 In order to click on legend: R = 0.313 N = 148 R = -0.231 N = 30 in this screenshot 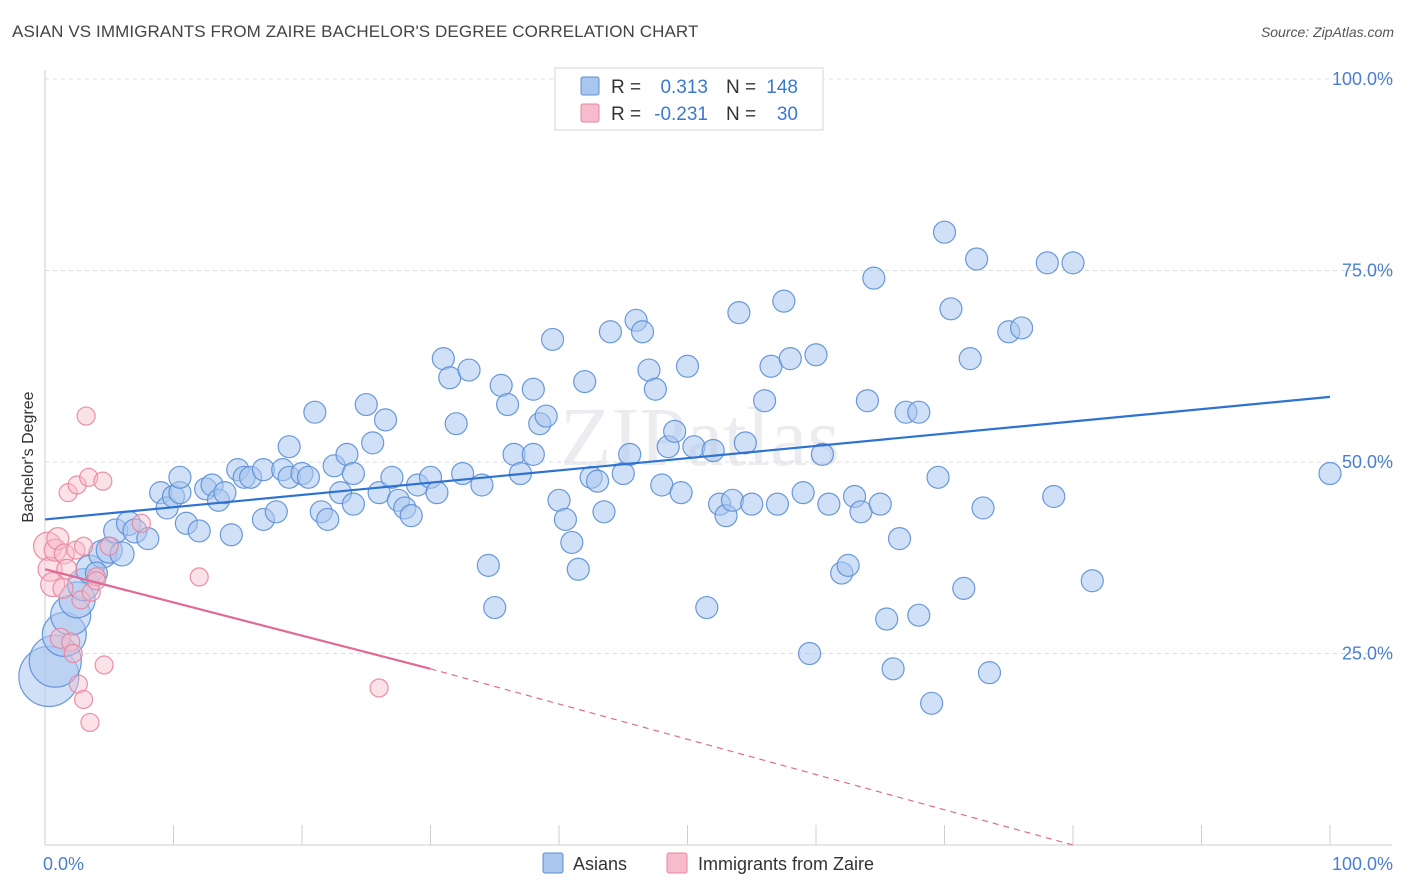, I will do `click(689, 99)`.